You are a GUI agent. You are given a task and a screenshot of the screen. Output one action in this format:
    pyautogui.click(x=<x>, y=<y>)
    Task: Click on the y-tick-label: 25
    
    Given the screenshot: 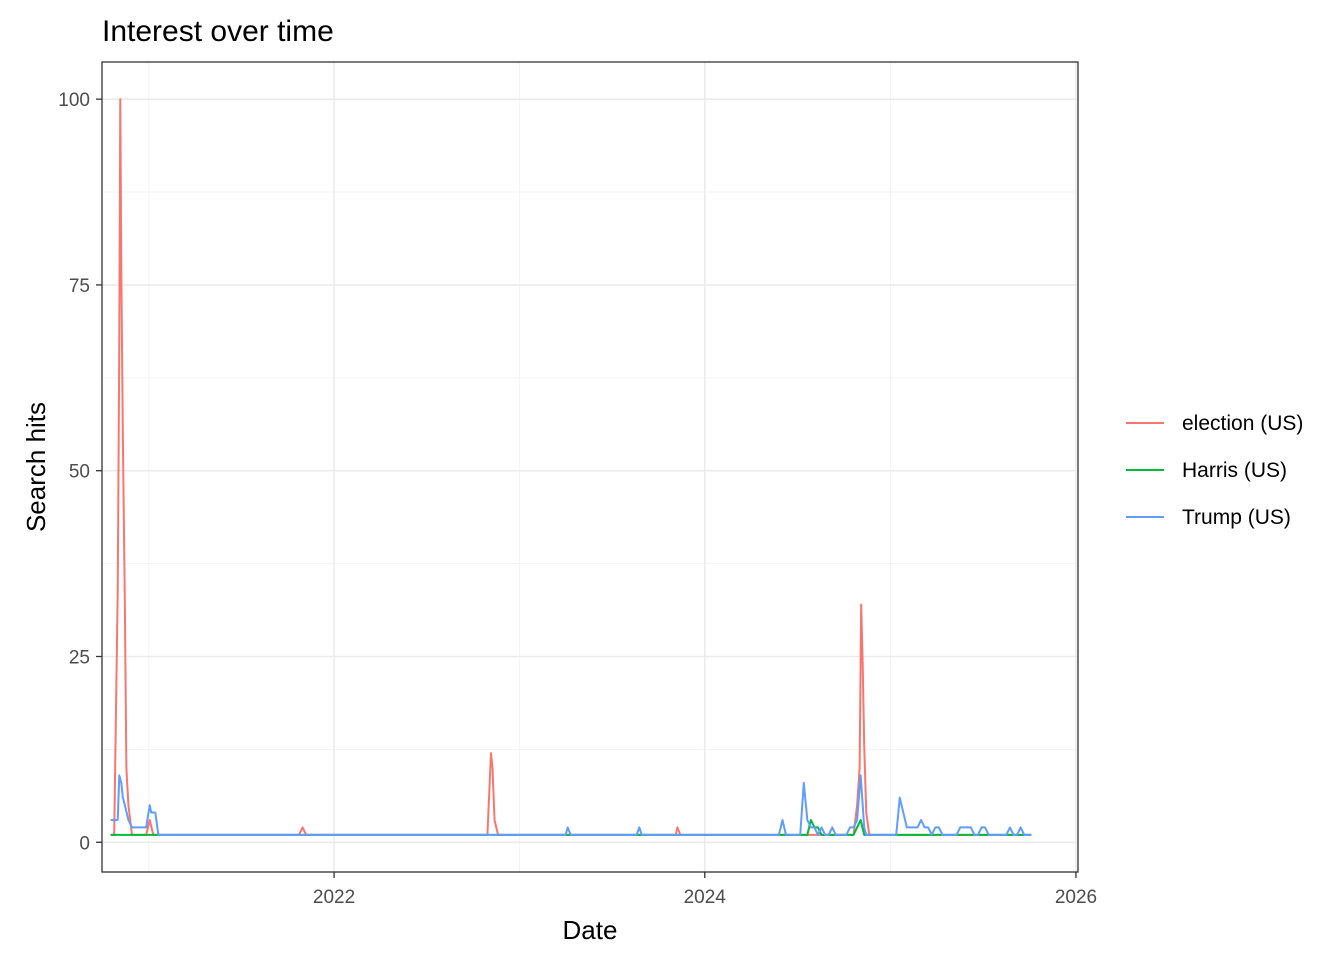 What is the action you would take?
    pyautogui.click(x=79, y=657)
    